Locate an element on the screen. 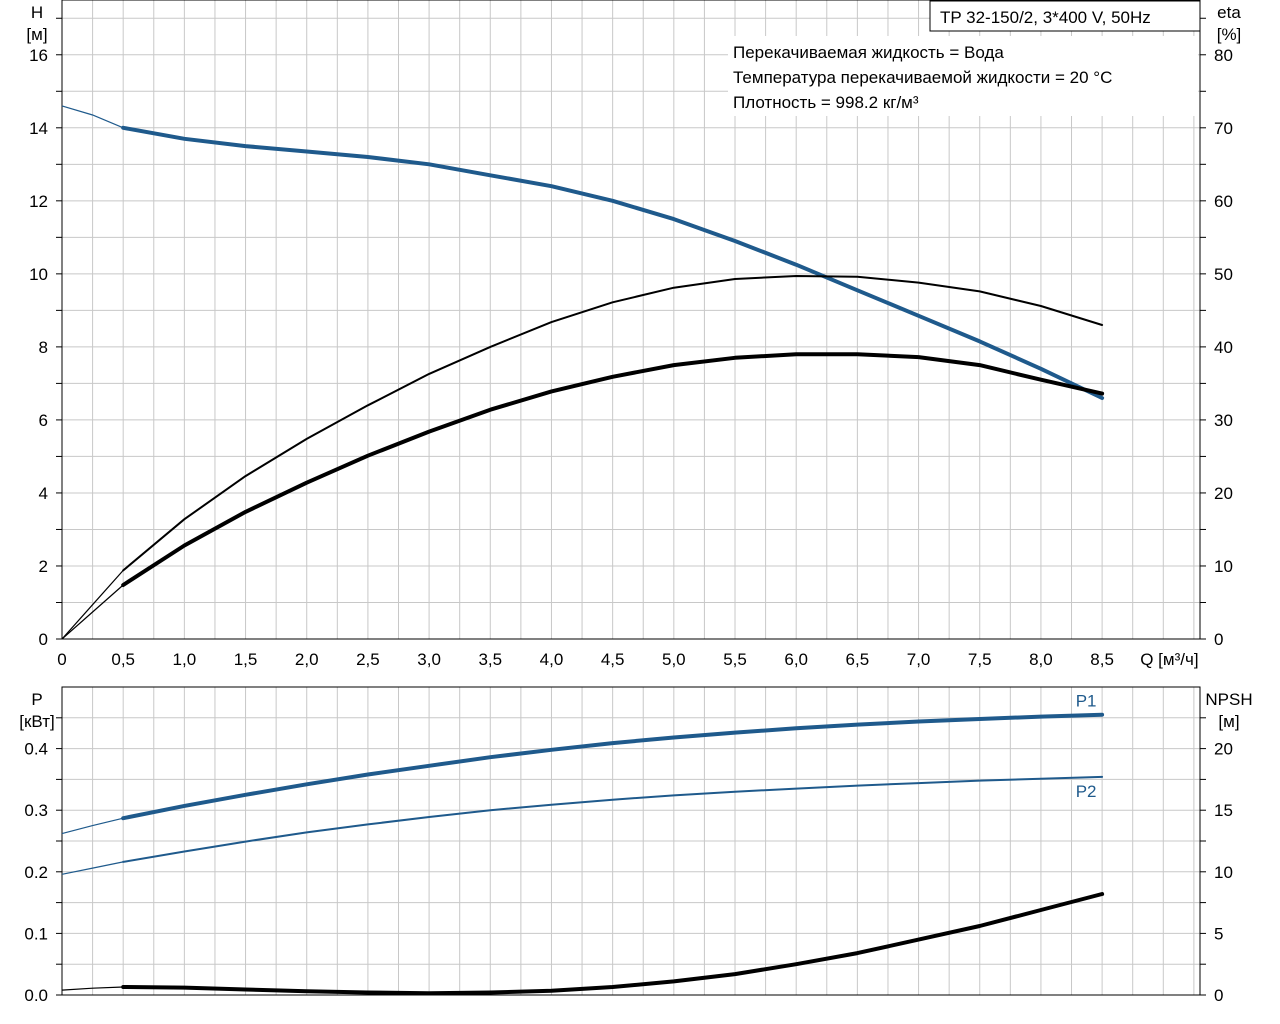  x-axis-label: Q [м³/ч] is located at coordinates (1169, 659).